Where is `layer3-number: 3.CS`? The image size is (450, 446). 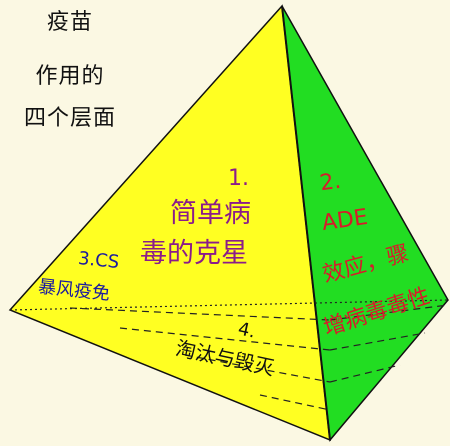
layer3-number: 3.CS is located at coordinates (99, 260).